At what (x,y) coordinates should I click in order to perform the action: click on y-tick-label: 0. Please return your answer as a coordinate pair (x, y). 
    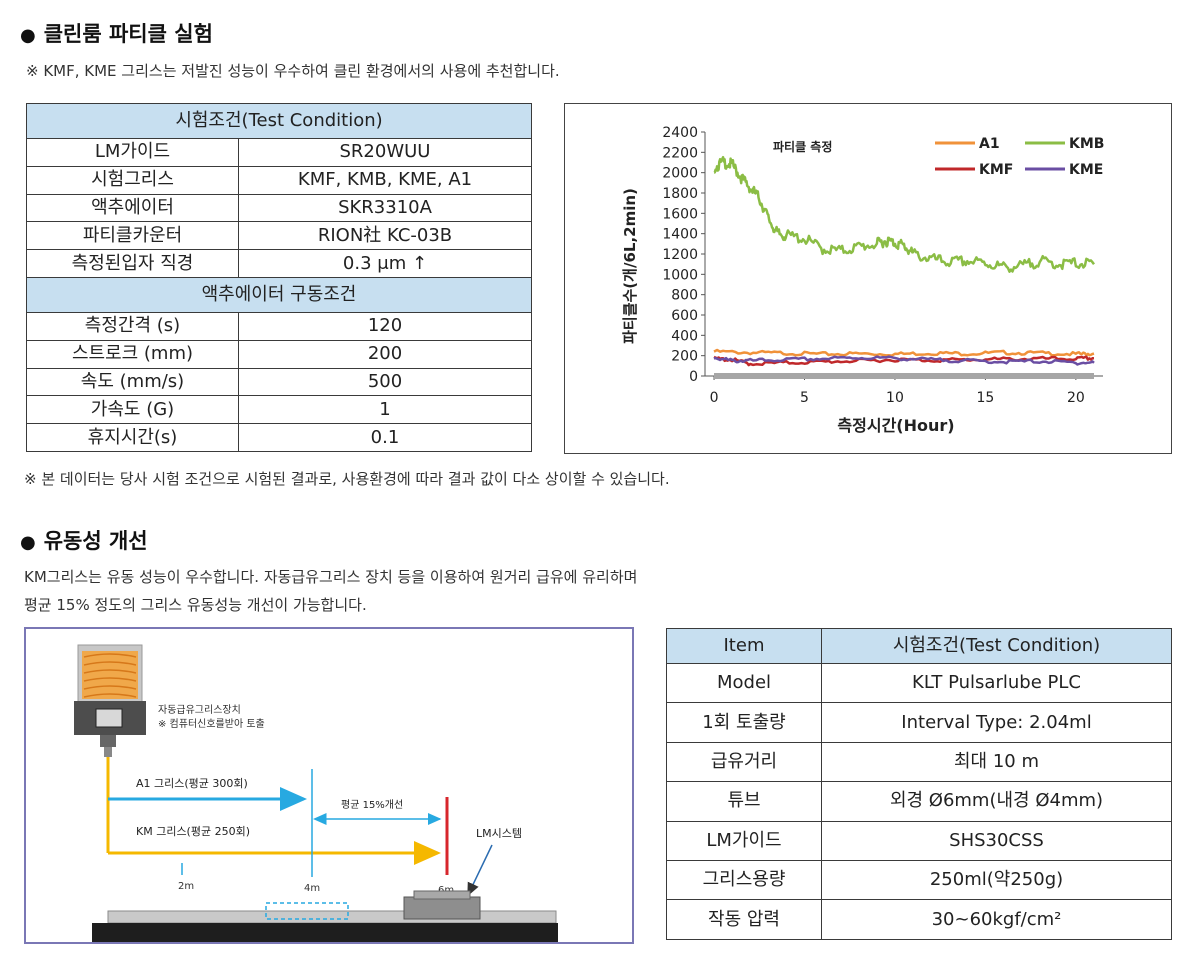
    Looking at the image, I should click on (693, 377).